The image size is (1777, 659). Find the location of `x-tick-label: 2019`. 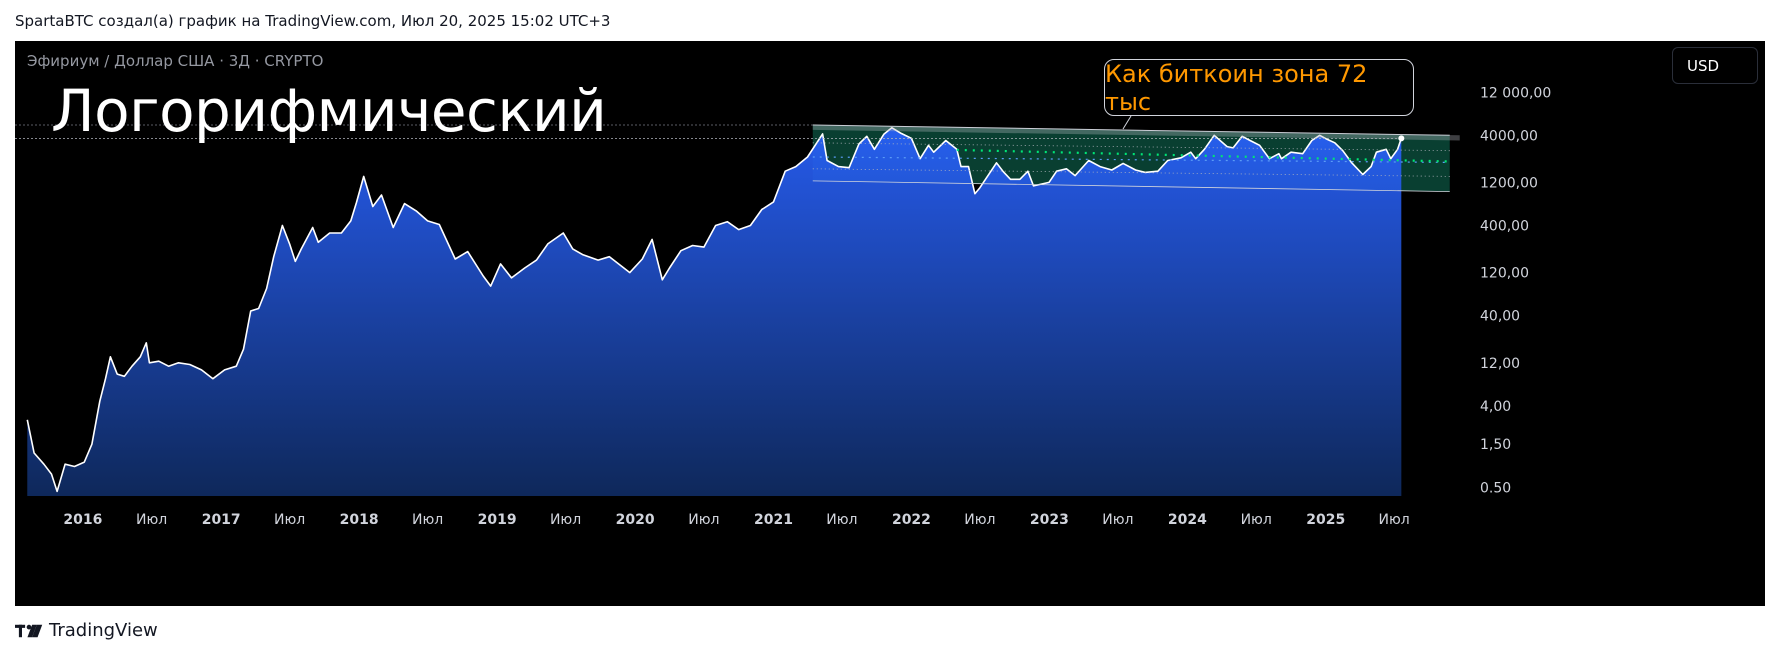

x-tick-label: 2019 is located at coordinates (497, 520).